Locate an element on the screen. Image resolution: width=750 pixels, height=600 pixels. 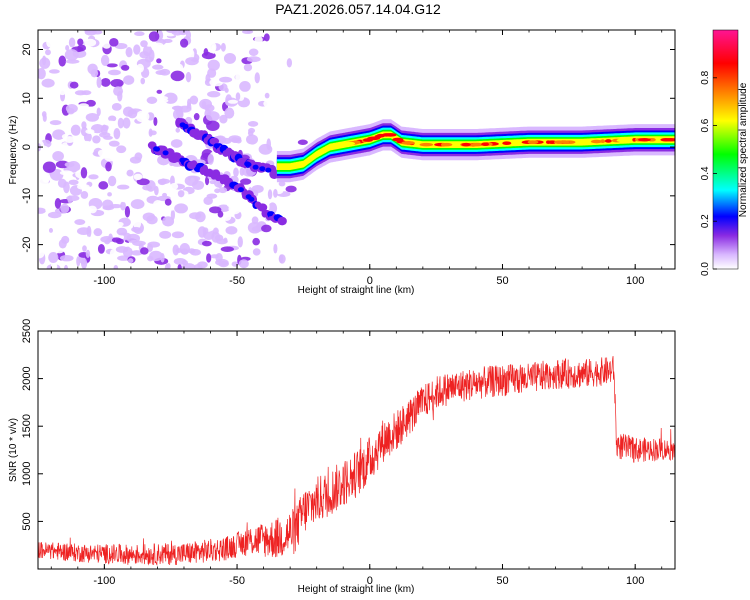
y-tick-label: 2000 is located at coordinates (27, 378).